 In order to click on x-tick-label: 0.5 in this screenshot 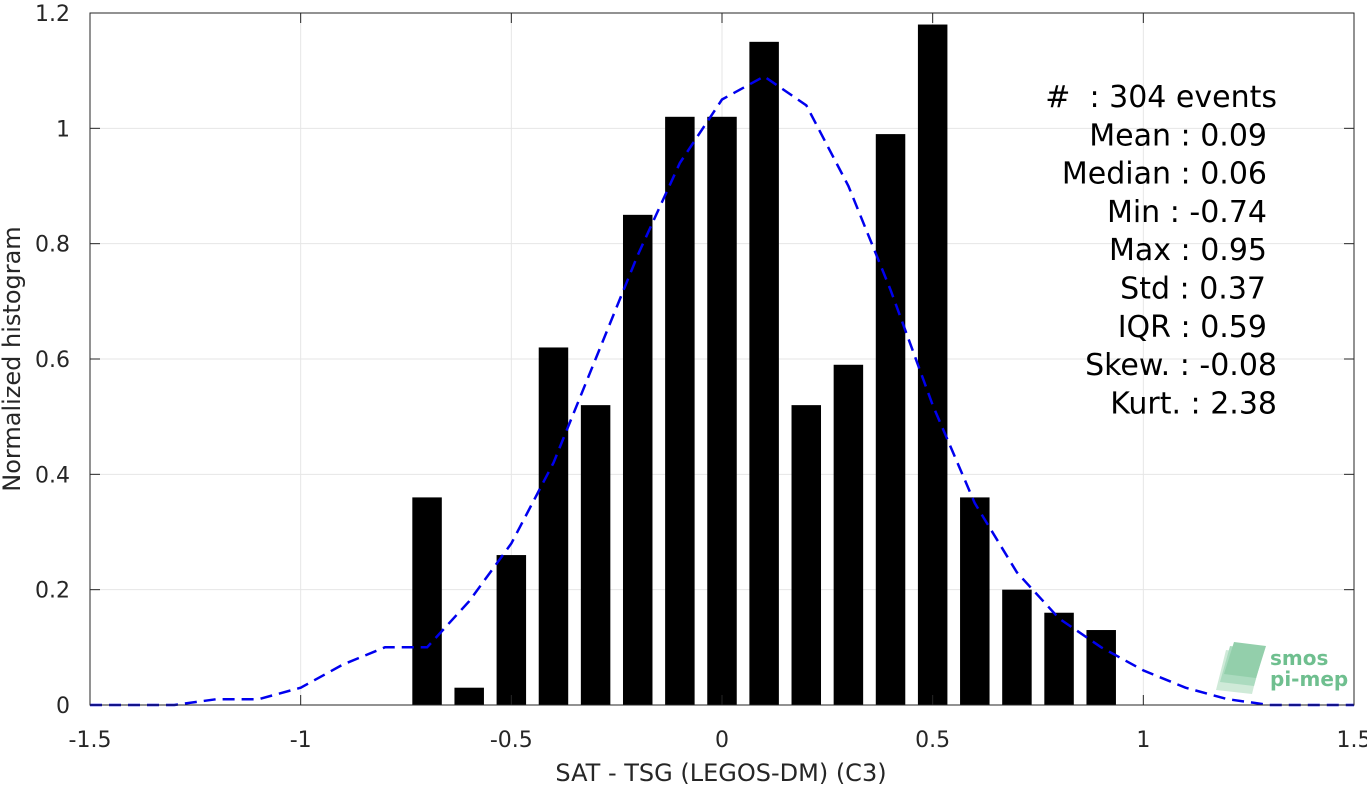, I will do `click(932, 740)`.